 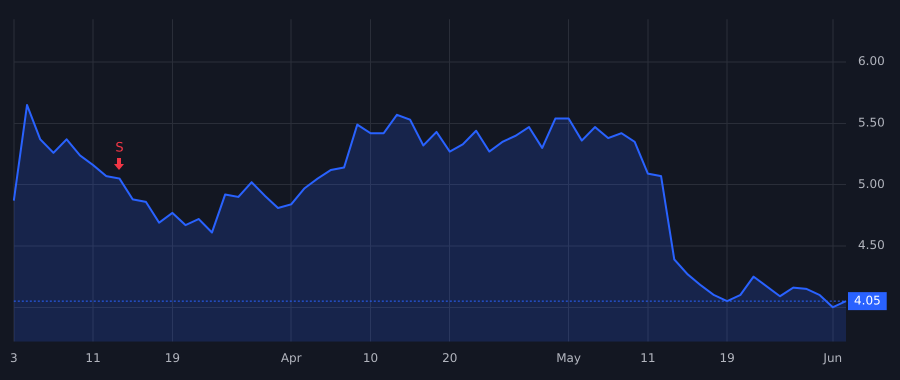 What do you see at coordinates (450, 357) in the screenshot?
I see `x-tick-label: 20` at bounding box center [450, 357].